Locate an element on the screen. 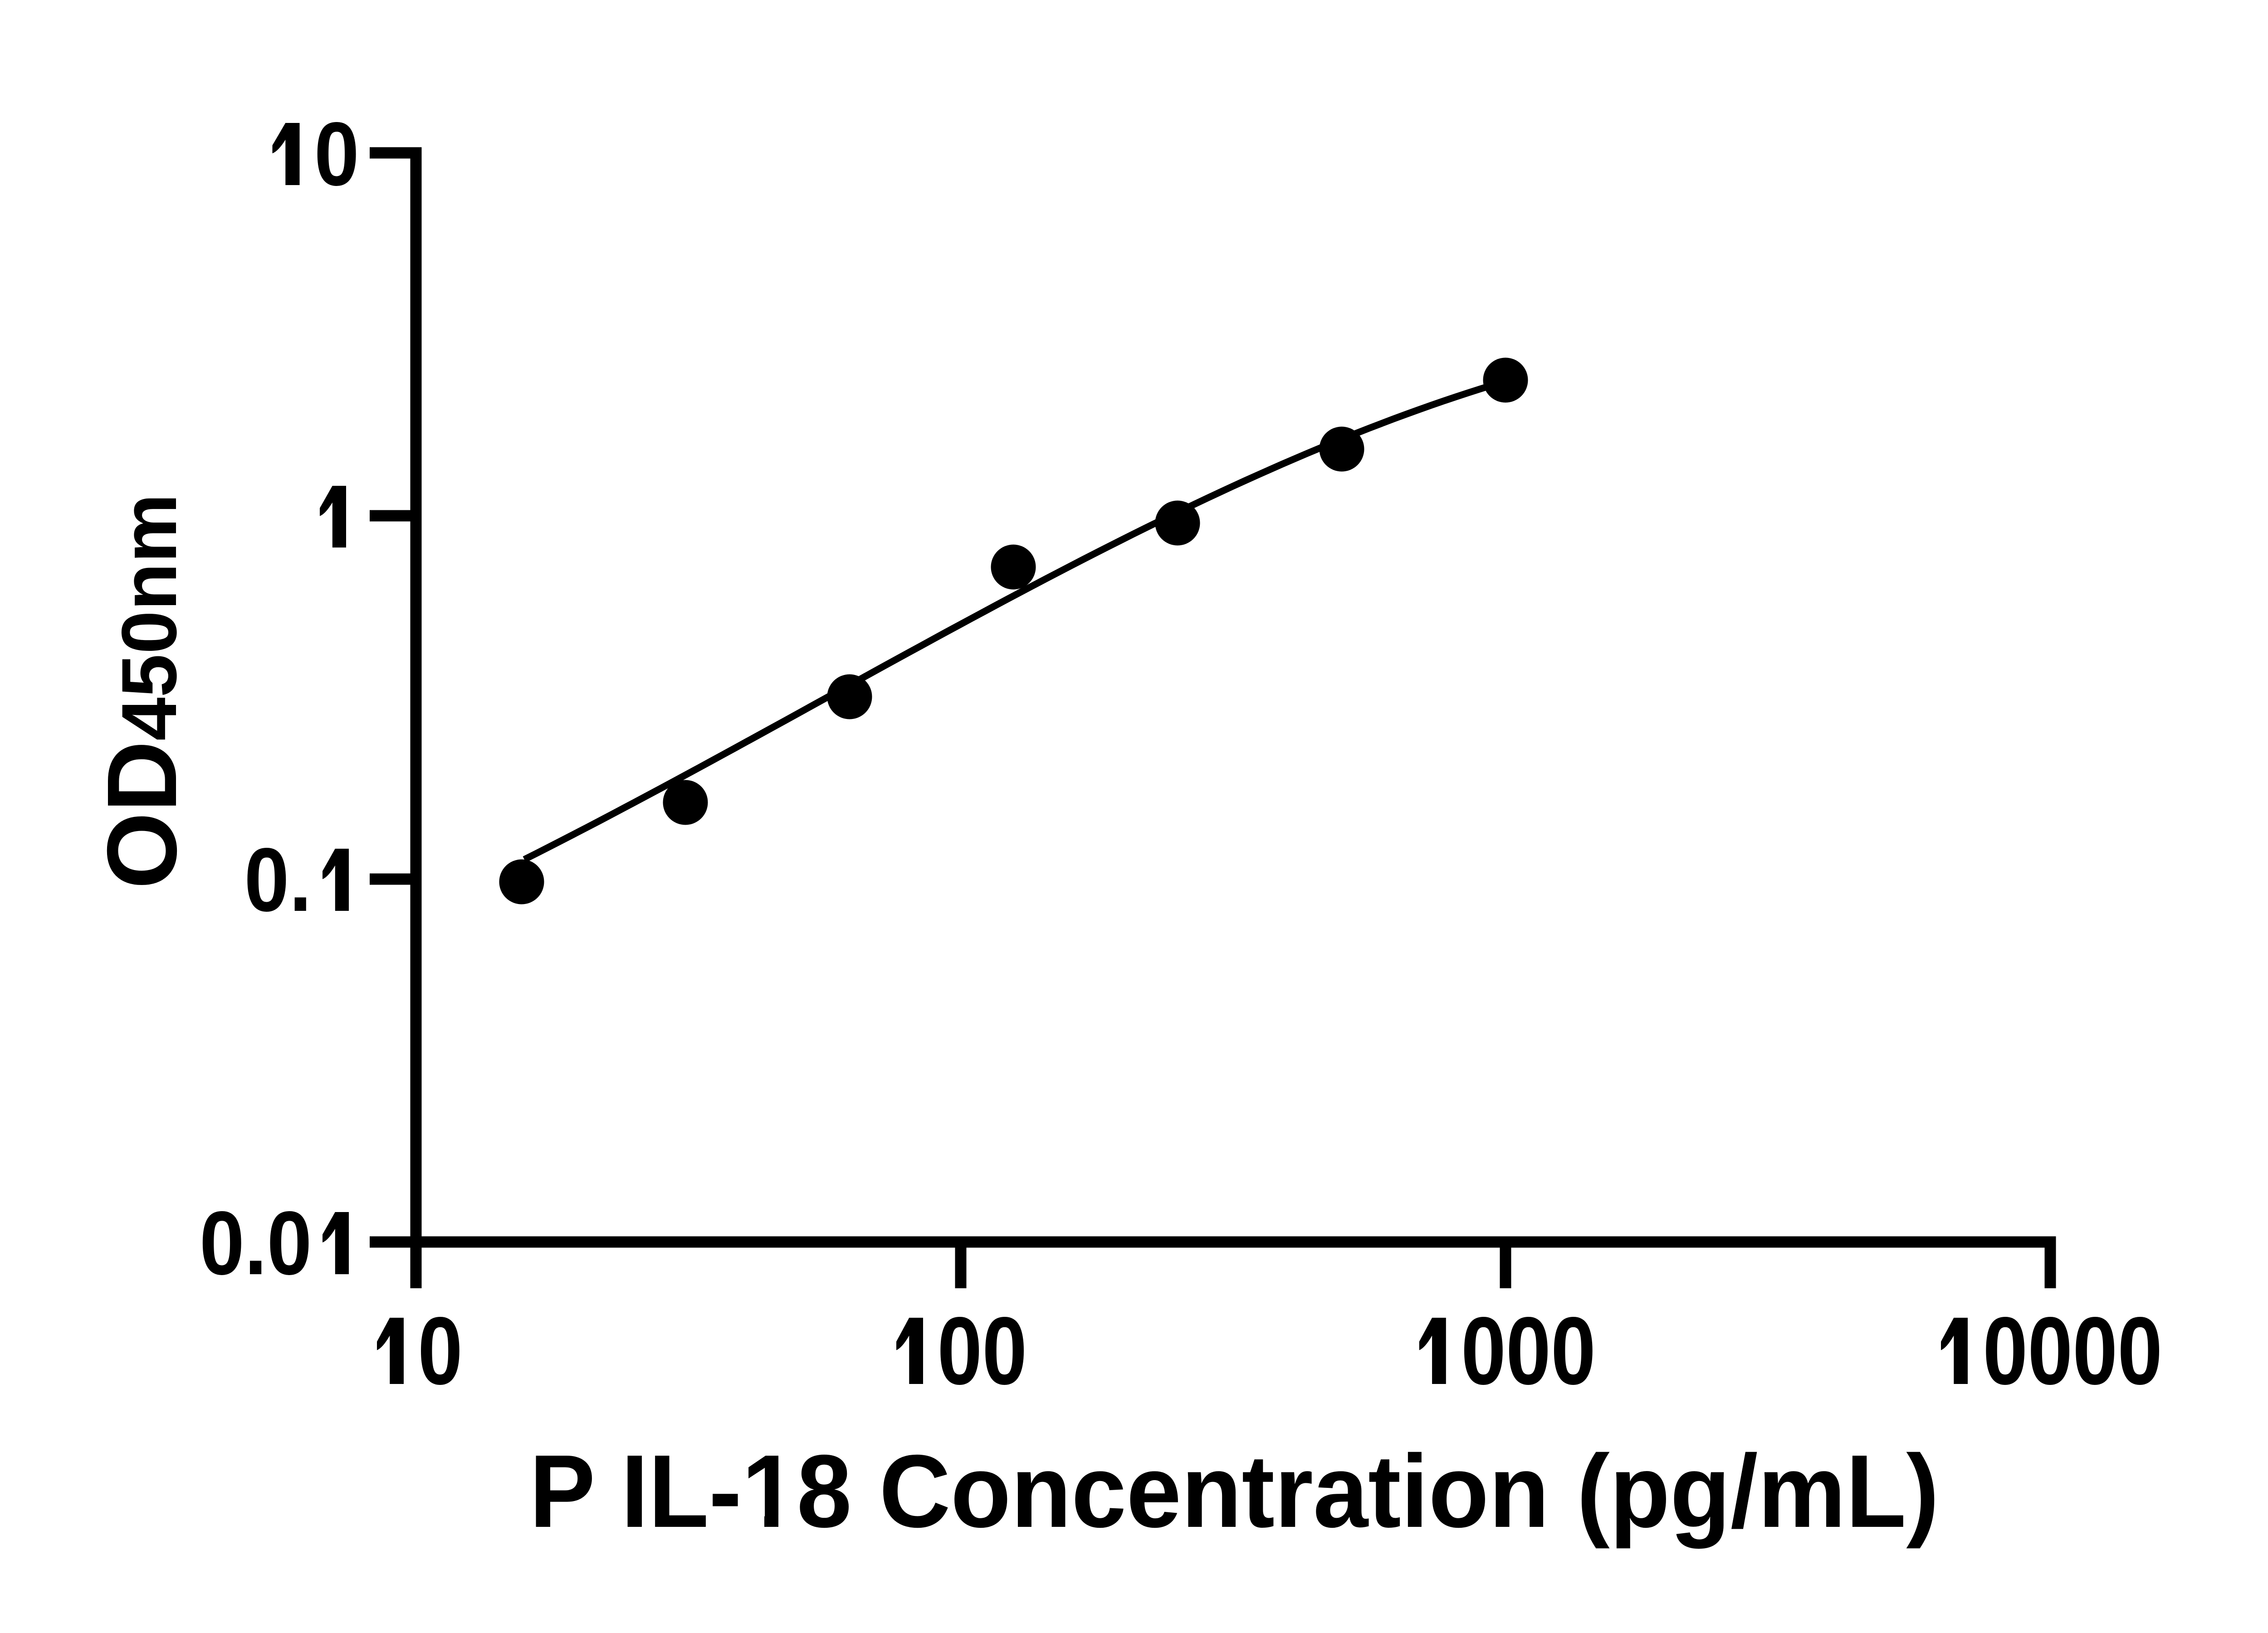  svg-text: 0000 is located at coordinates (2073, 1350).